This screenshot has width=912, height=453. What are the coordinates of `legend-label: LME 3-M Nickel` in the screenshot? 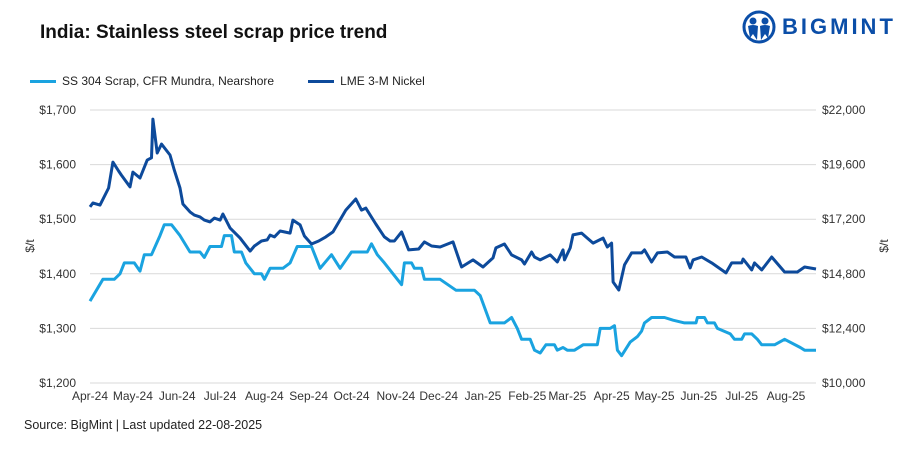 It's located at (382, 81).